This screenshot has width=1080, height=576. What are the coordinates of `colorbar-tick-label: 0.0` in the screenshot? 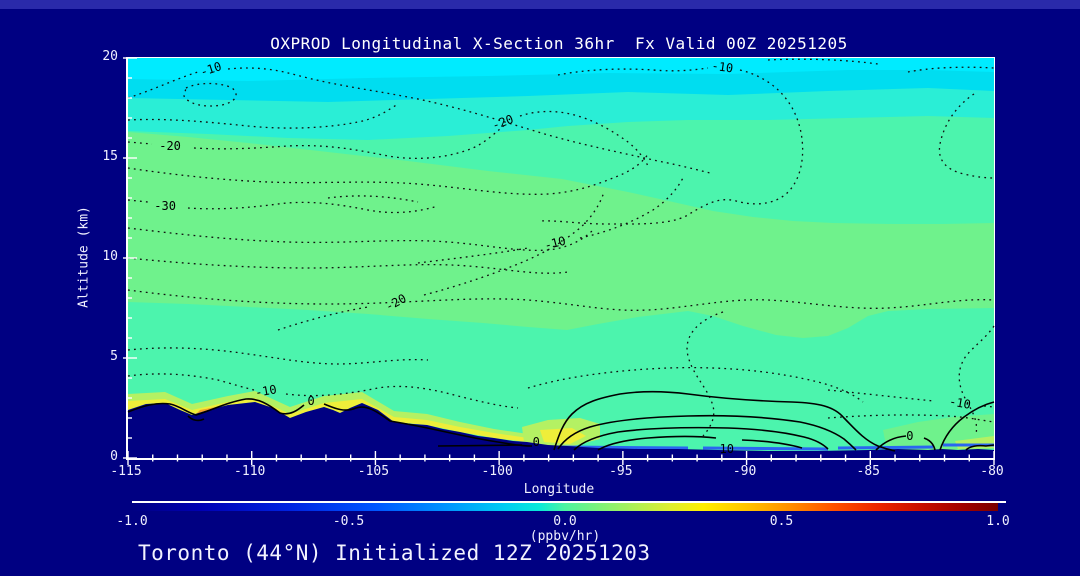 It's located at (565, 521).